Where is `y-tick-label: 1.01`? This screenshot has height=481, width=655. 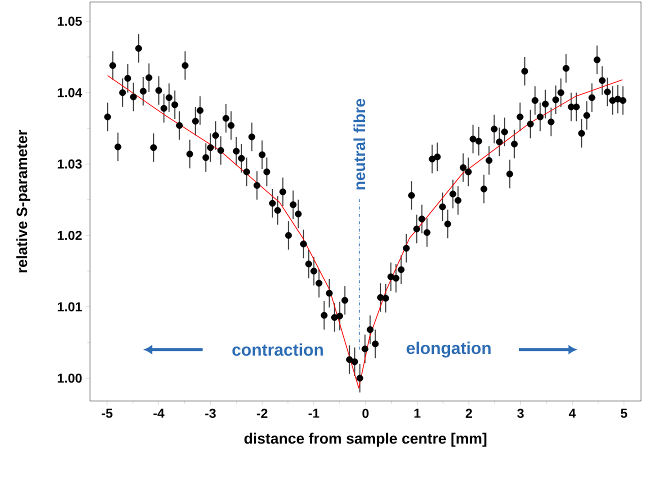 y-tick-label: 1.01 is located at coordinates (70, 307).